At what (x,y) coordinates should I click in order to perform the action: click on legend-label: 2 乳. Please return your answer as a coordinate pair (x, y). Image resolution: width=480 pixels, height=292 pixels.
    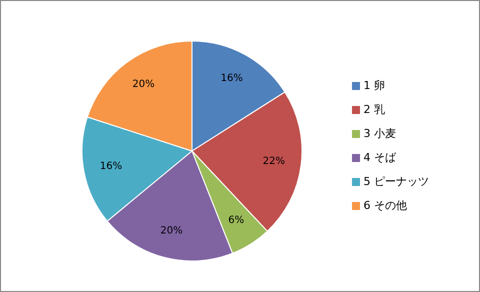
    Looking at the image, I should click on (374, 109).